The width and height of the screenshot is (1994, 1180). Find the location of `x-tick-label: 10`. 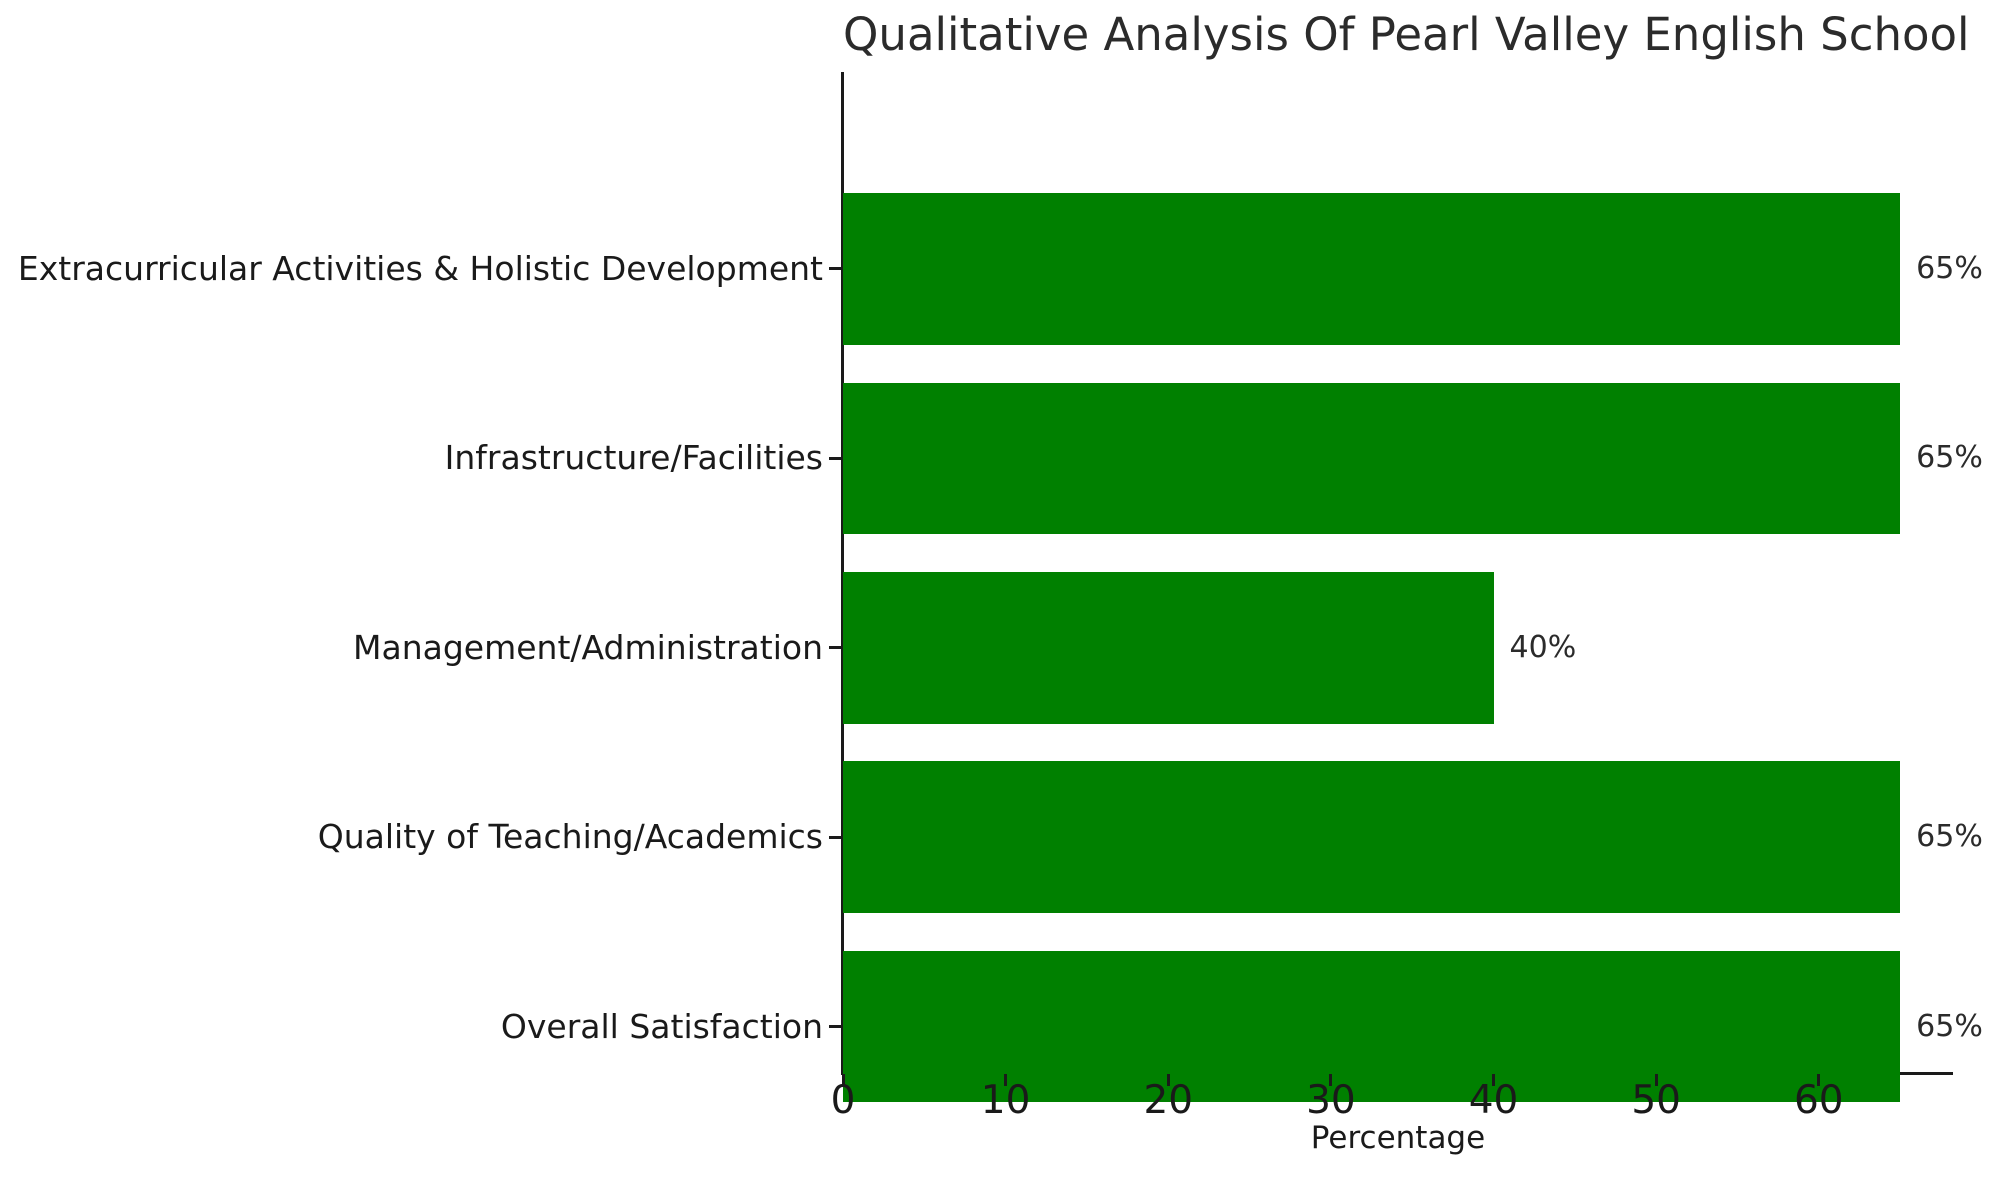

x-tick-label: 10 is located at coordinates (1005, 1100).